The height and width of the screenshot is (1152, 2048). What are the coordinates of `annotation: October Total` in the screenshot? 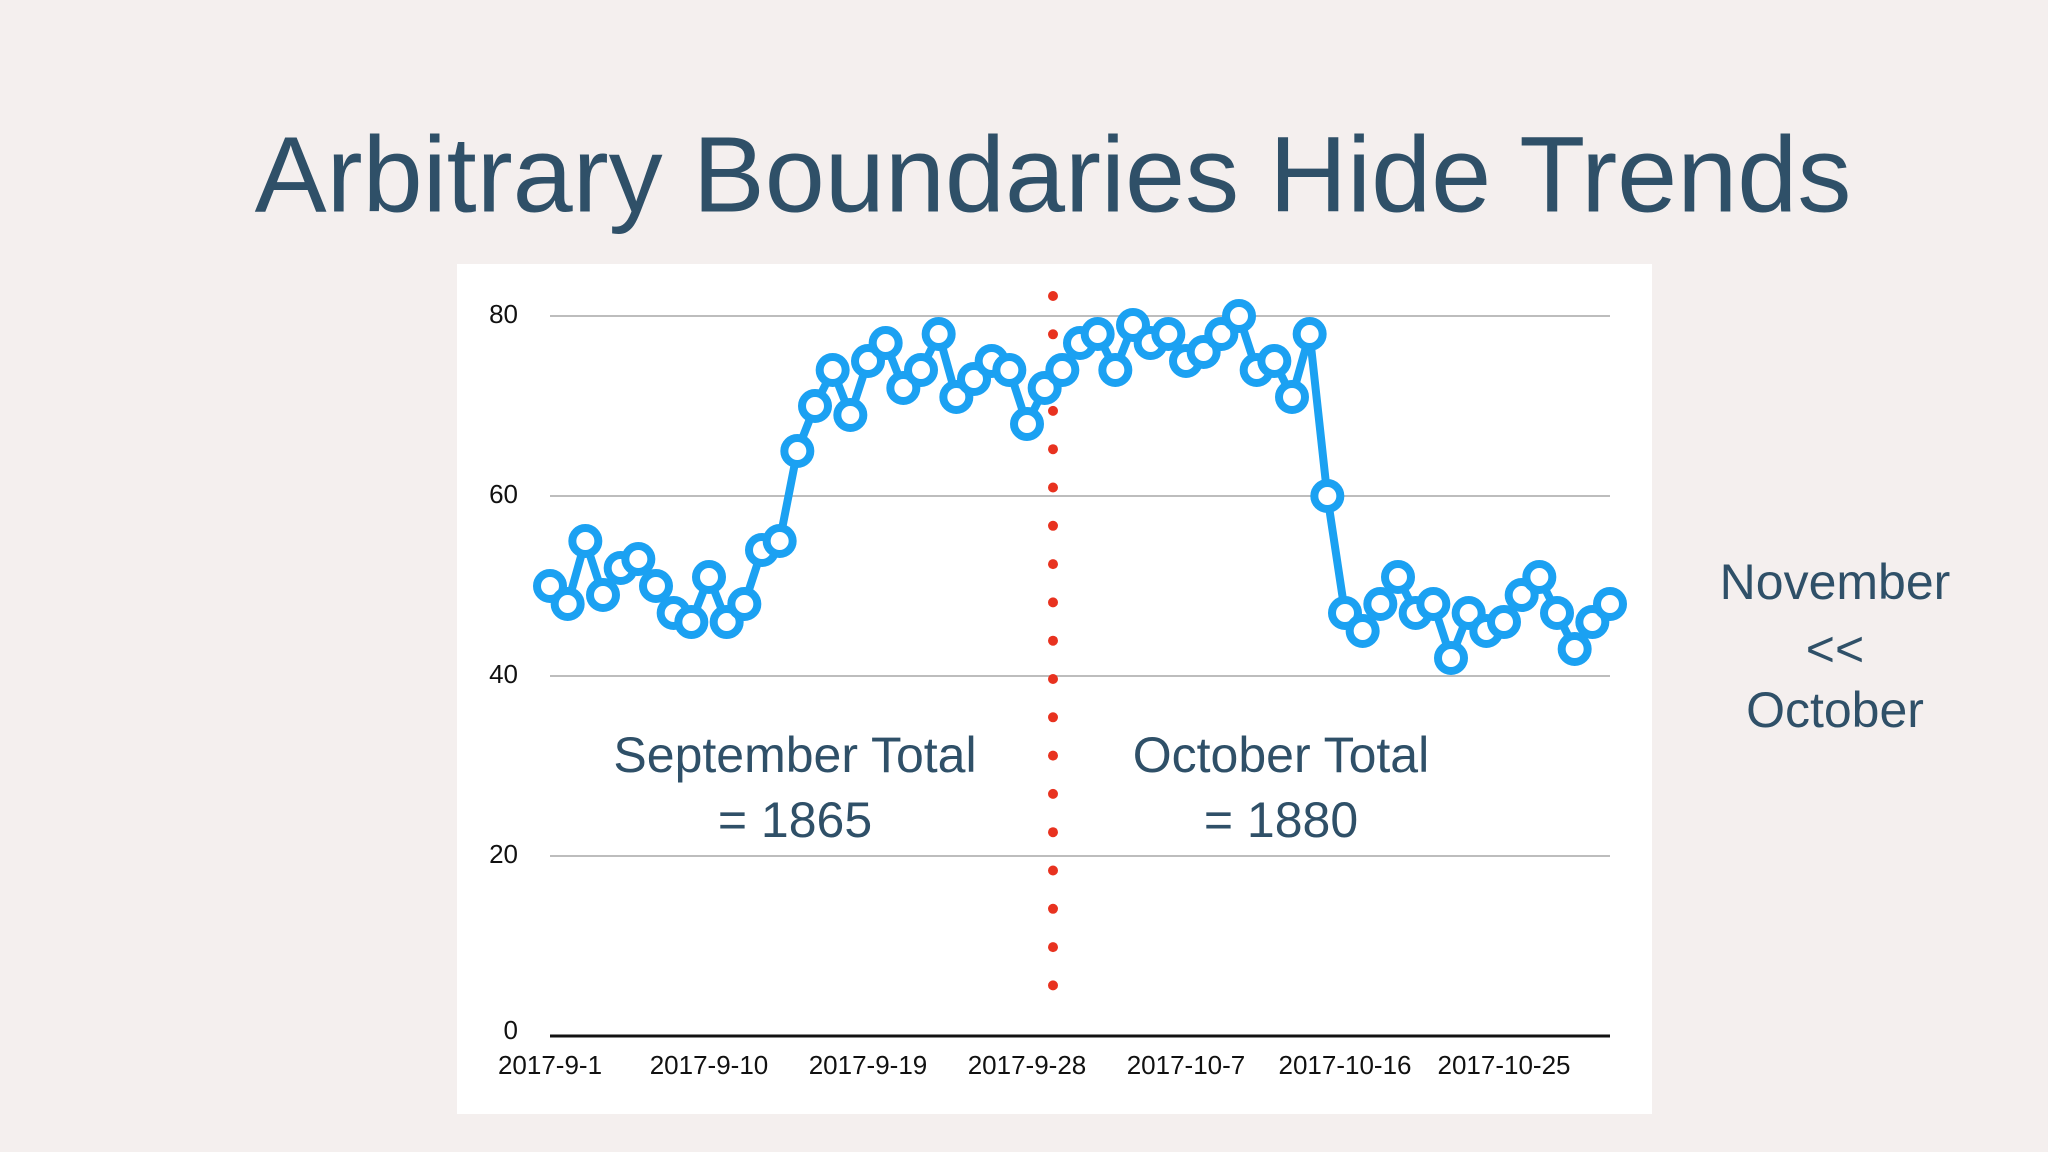 It's located at (1281, 755).